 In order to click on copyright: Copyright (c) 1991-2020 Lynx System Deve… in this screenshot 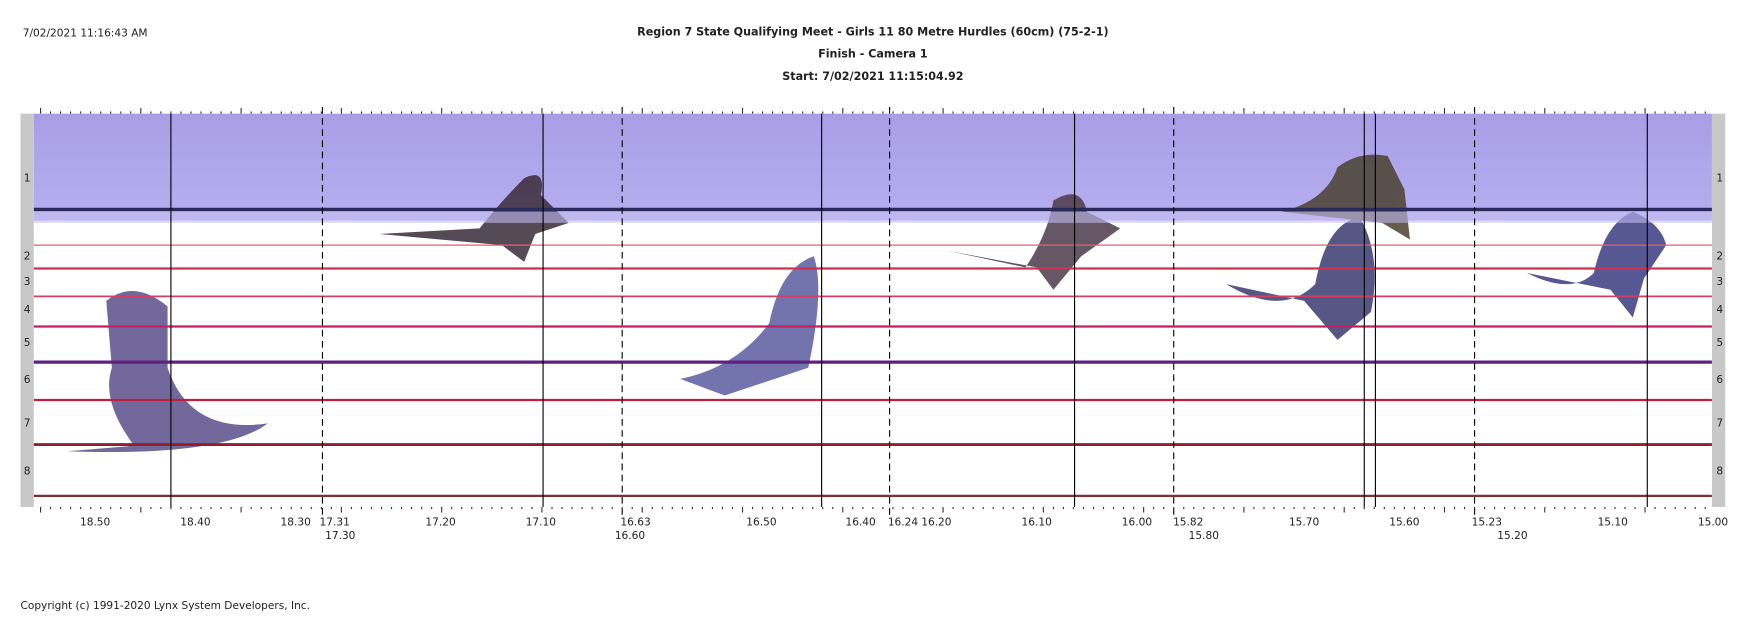, I will do `click(164, 606)`.